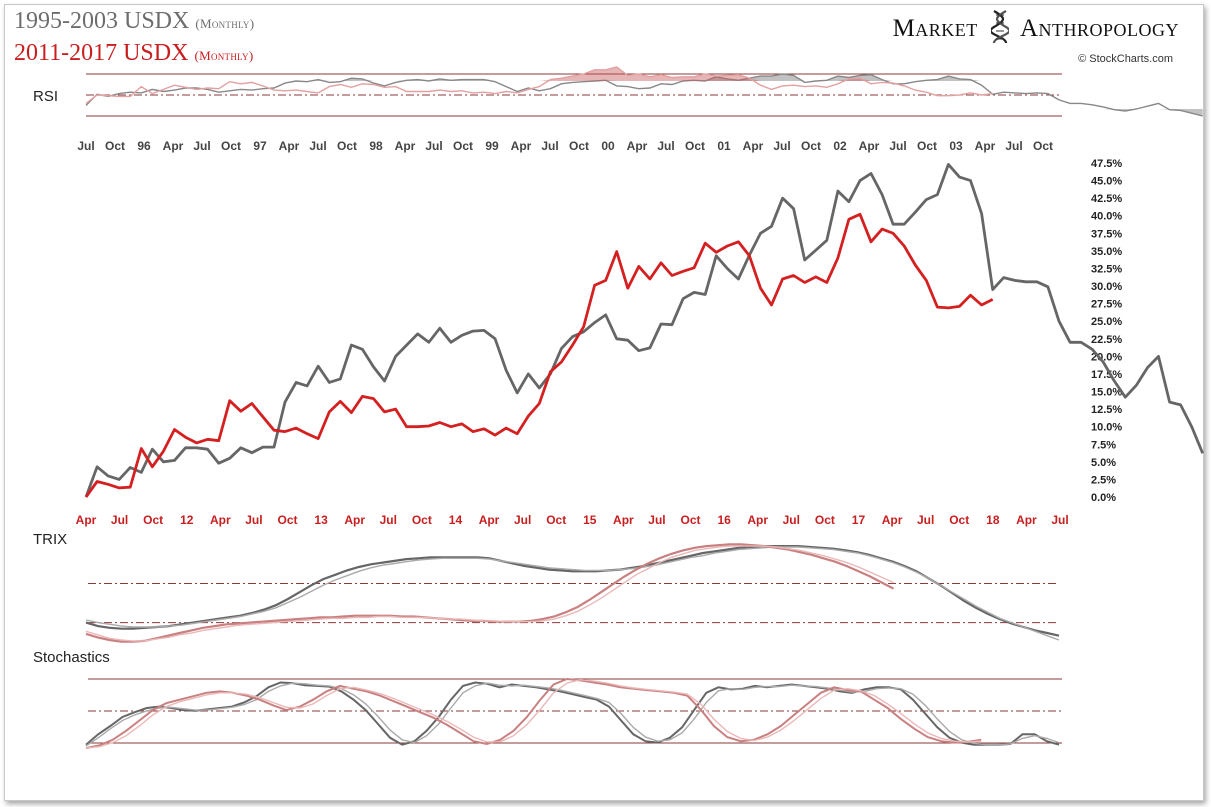  Describe the element at coordinates (1106, 252) in the screenshot. I see `y-tick-label: 35.0%` at that location.